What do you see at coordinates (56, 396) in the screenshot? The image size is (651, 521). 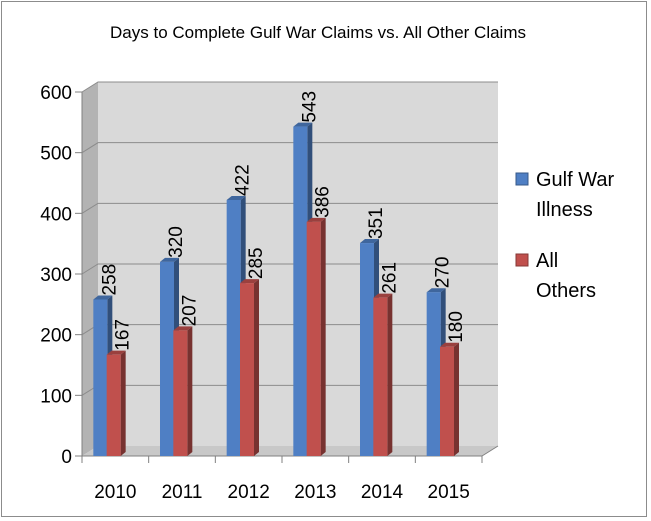 I see `y-tick-label: 100` at bounding box center [56, 396].